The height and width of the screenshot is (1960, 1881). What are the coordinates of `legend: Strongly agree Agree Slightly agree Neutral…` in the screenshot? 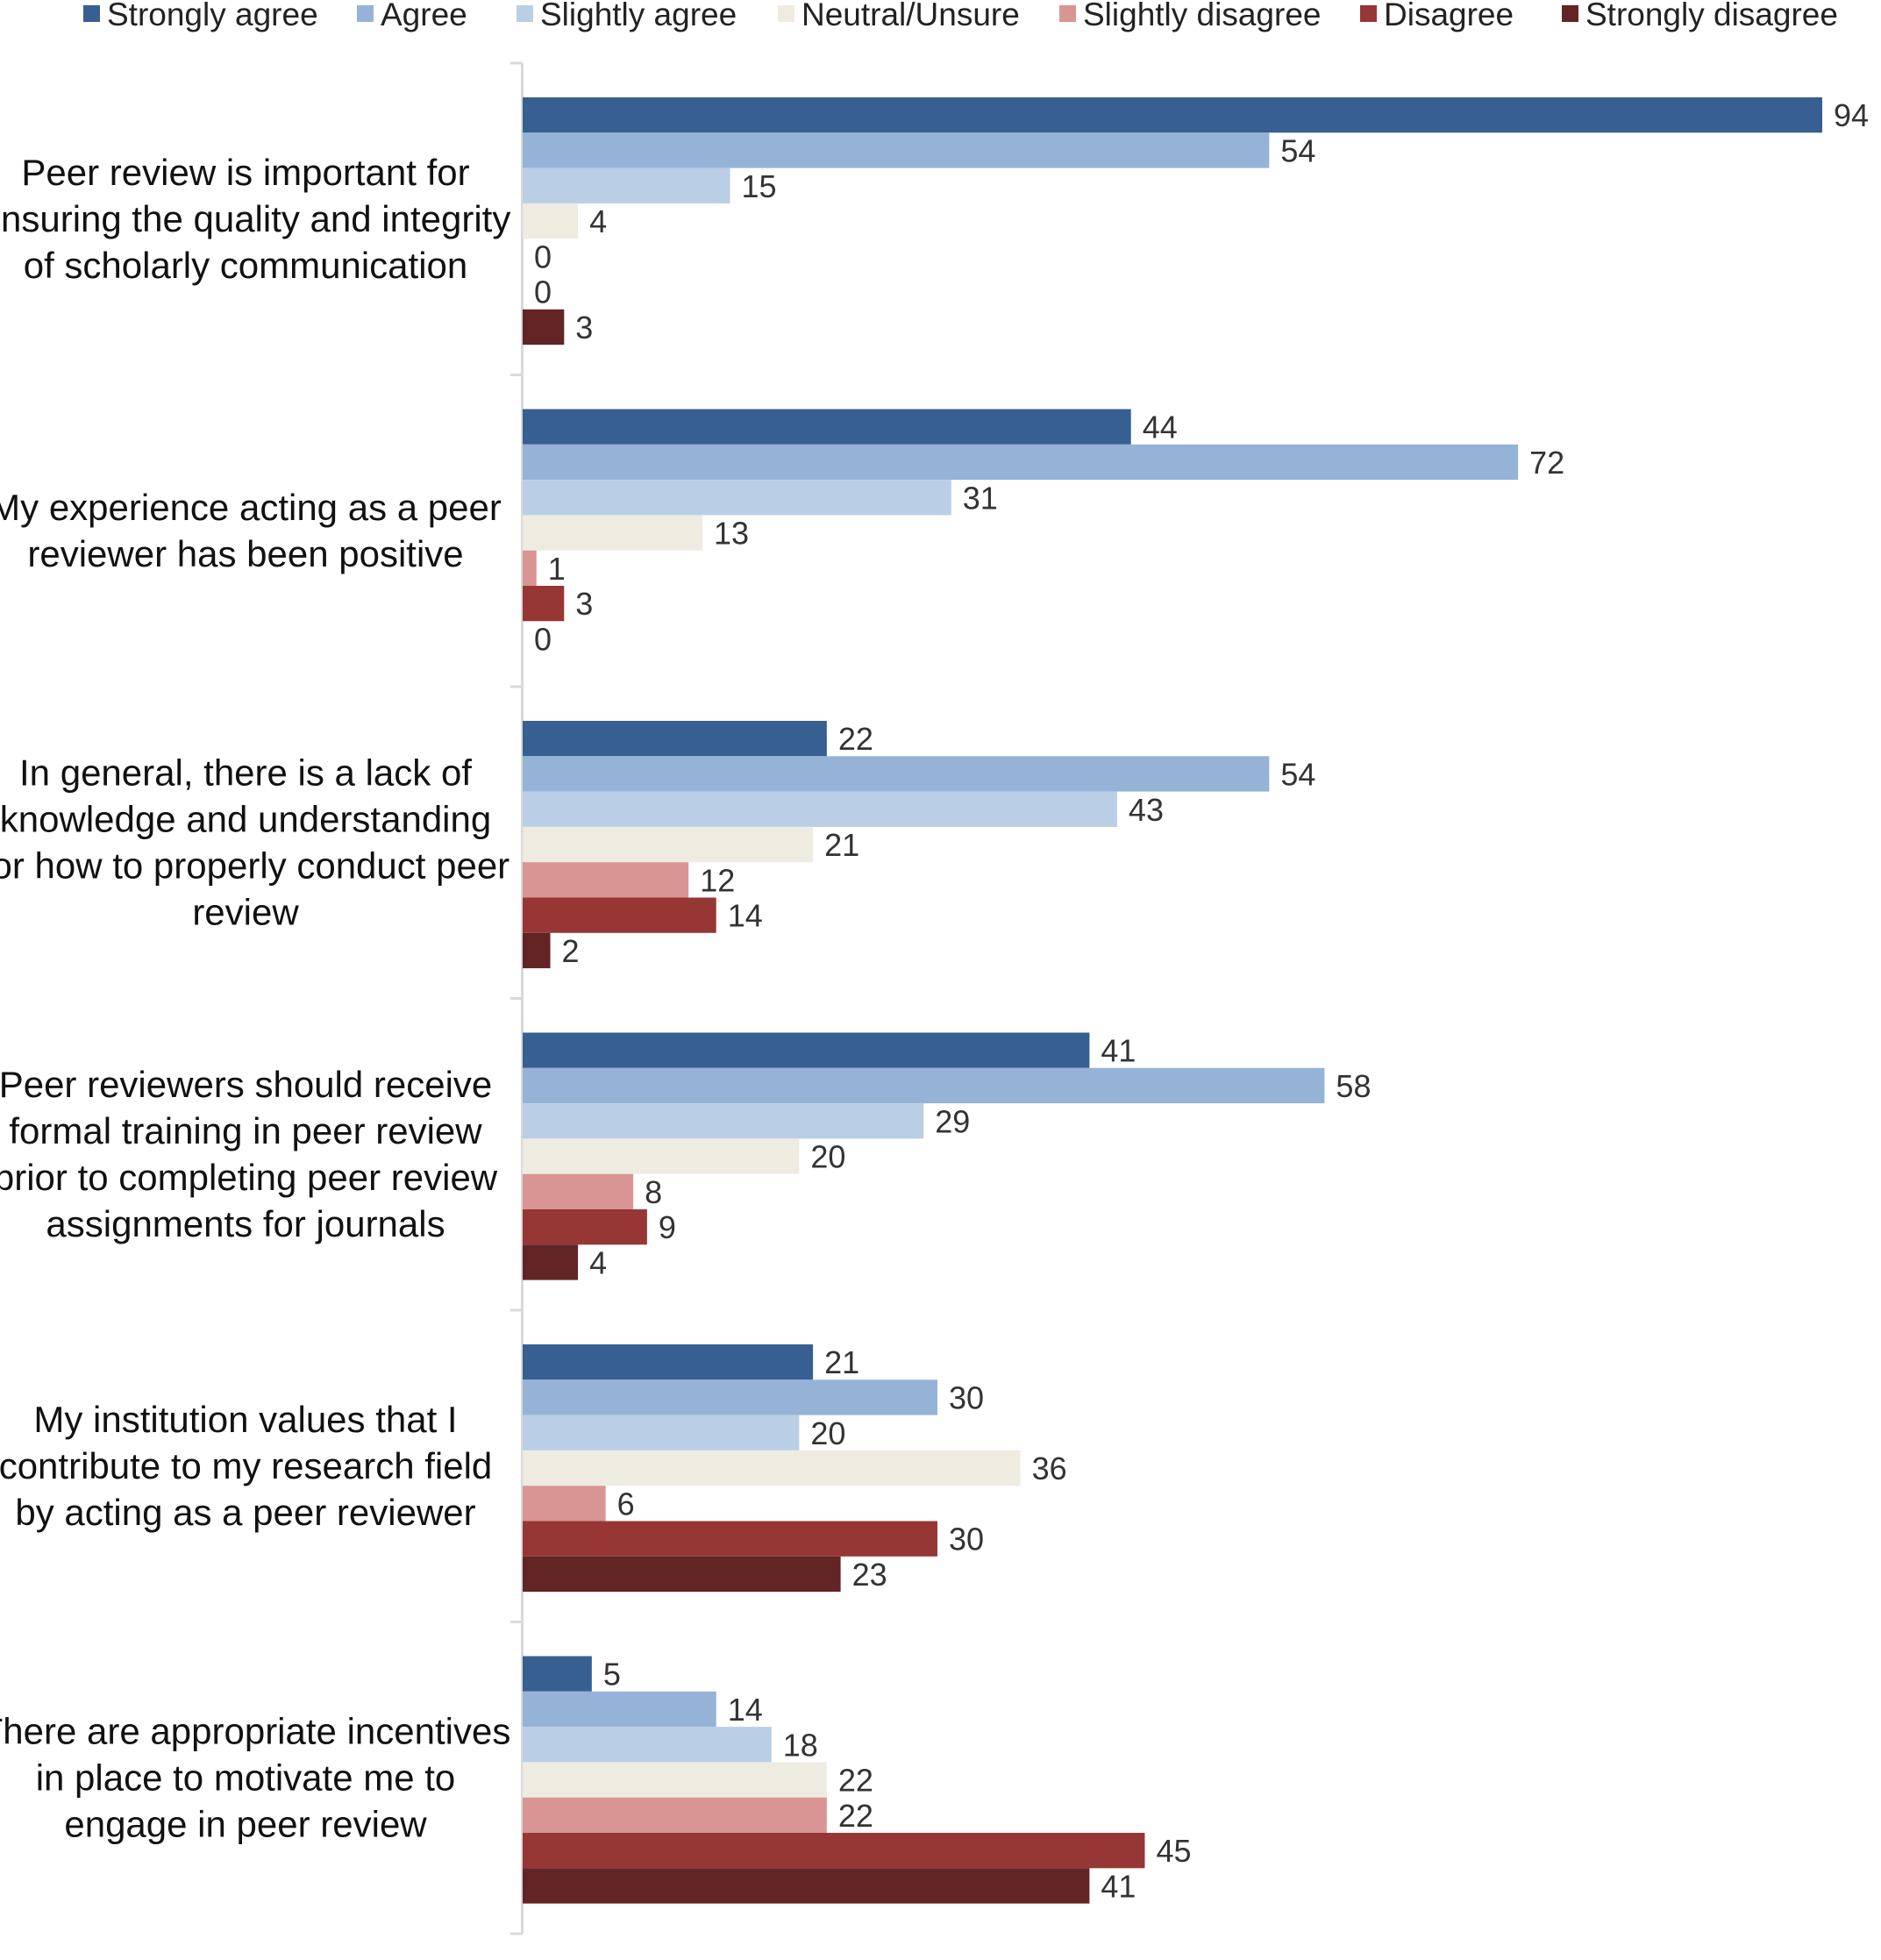 It's located at (961, 16).